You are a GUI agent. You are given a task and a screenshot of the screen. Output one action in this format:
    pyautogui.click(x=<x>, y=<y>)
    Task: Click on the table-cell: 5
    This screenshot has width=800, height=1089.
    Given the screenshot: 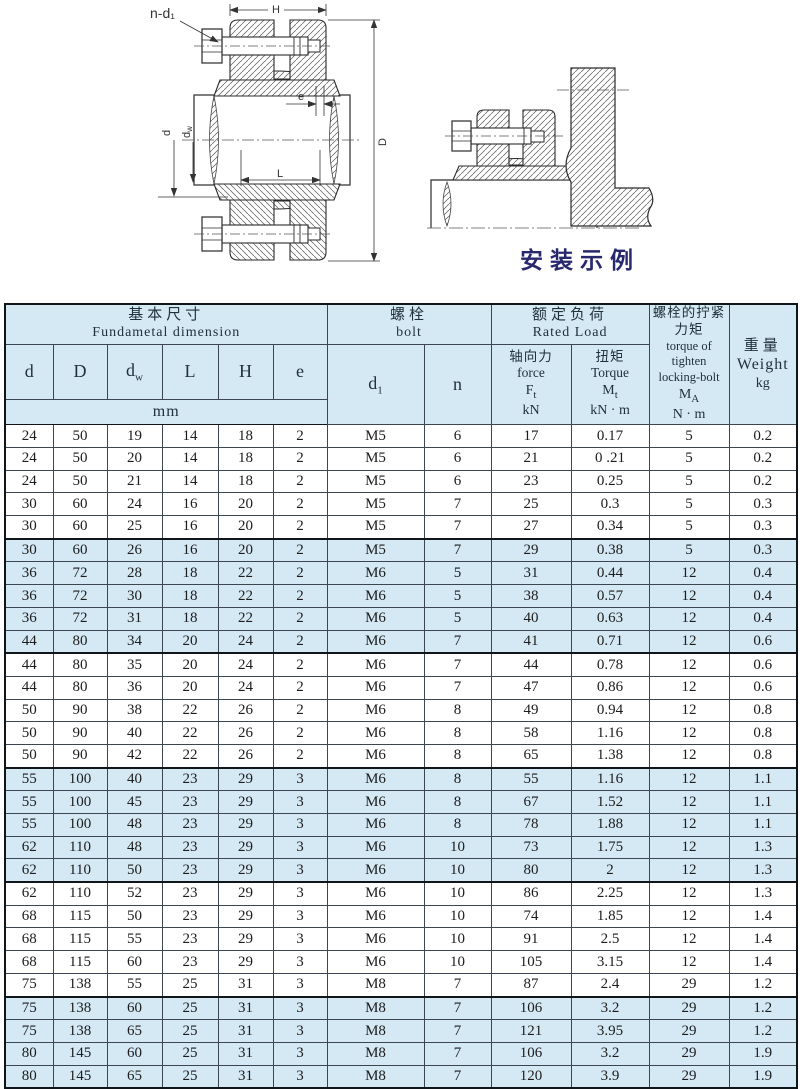 What is the action you would take?
    pyautogui.click(x=689, y=504)
    